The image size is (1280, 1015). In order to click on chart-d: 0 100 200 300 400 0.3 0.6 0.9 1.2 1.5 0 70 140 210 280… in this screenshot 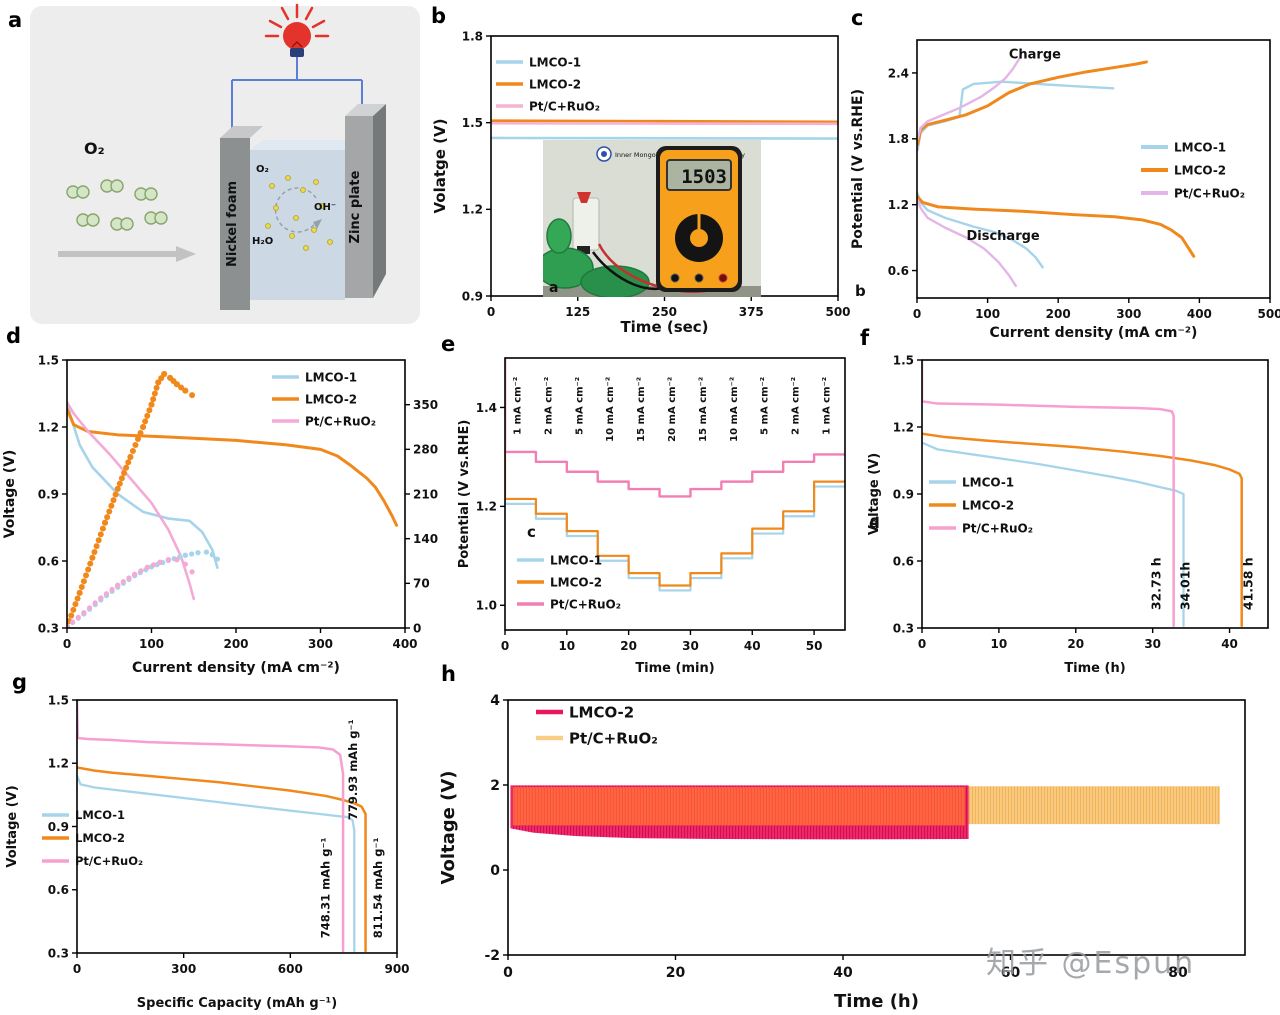, I will do `click(220, 514)`.